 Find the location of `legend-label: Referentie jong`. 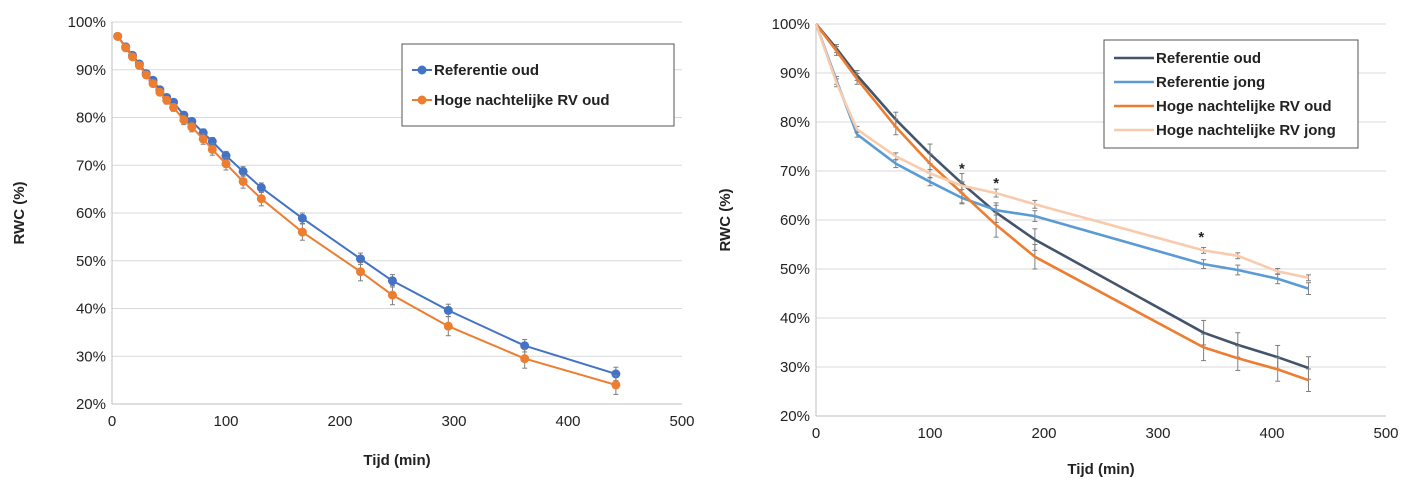

legend-label: Referentie jong is located at coordinates (1210, 82).